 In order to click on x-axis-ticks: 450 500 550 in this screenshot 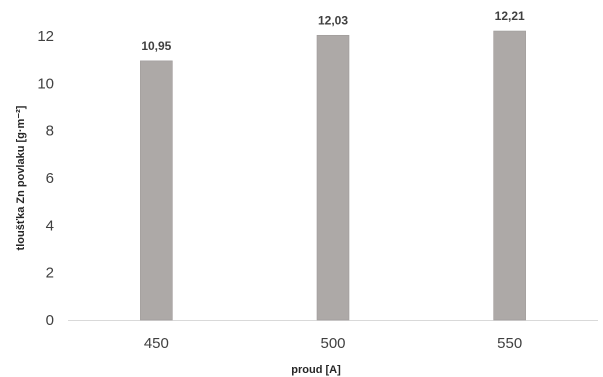, I will do `click(333, 343)`.